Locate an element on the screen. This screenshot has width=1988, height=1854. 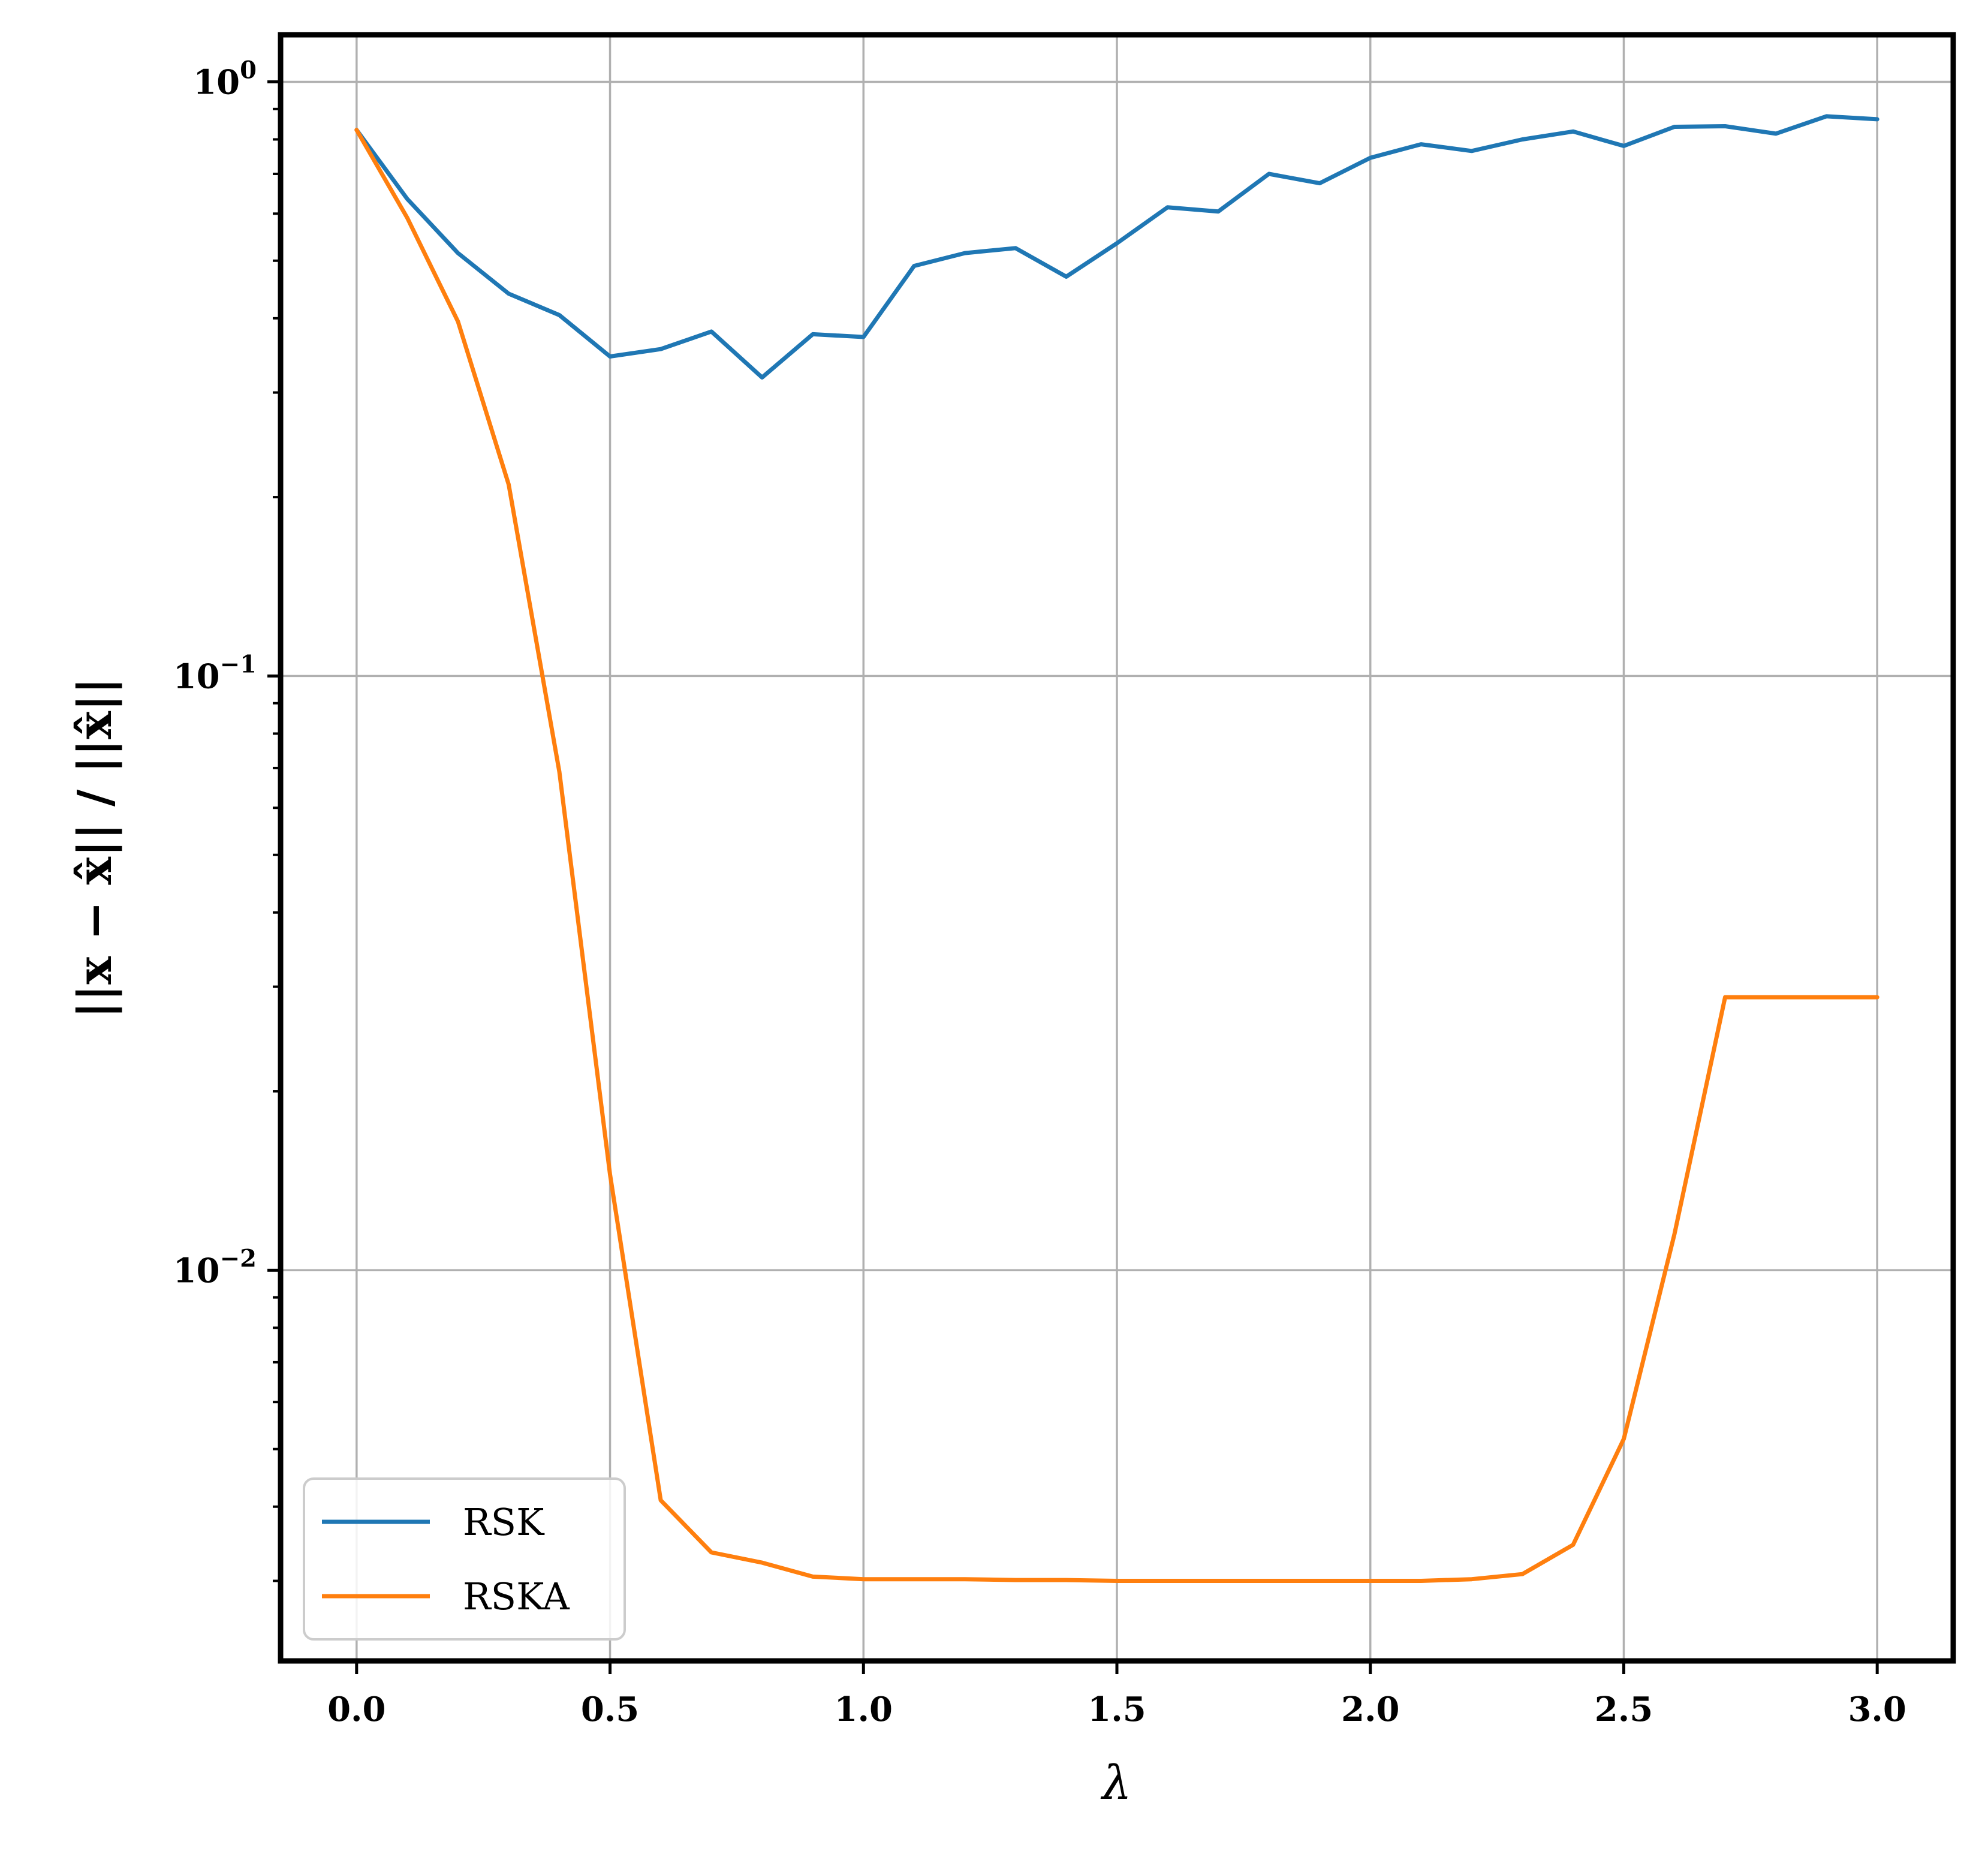
legend-label-rska: RSKA is located at coordinates (516, 1596).